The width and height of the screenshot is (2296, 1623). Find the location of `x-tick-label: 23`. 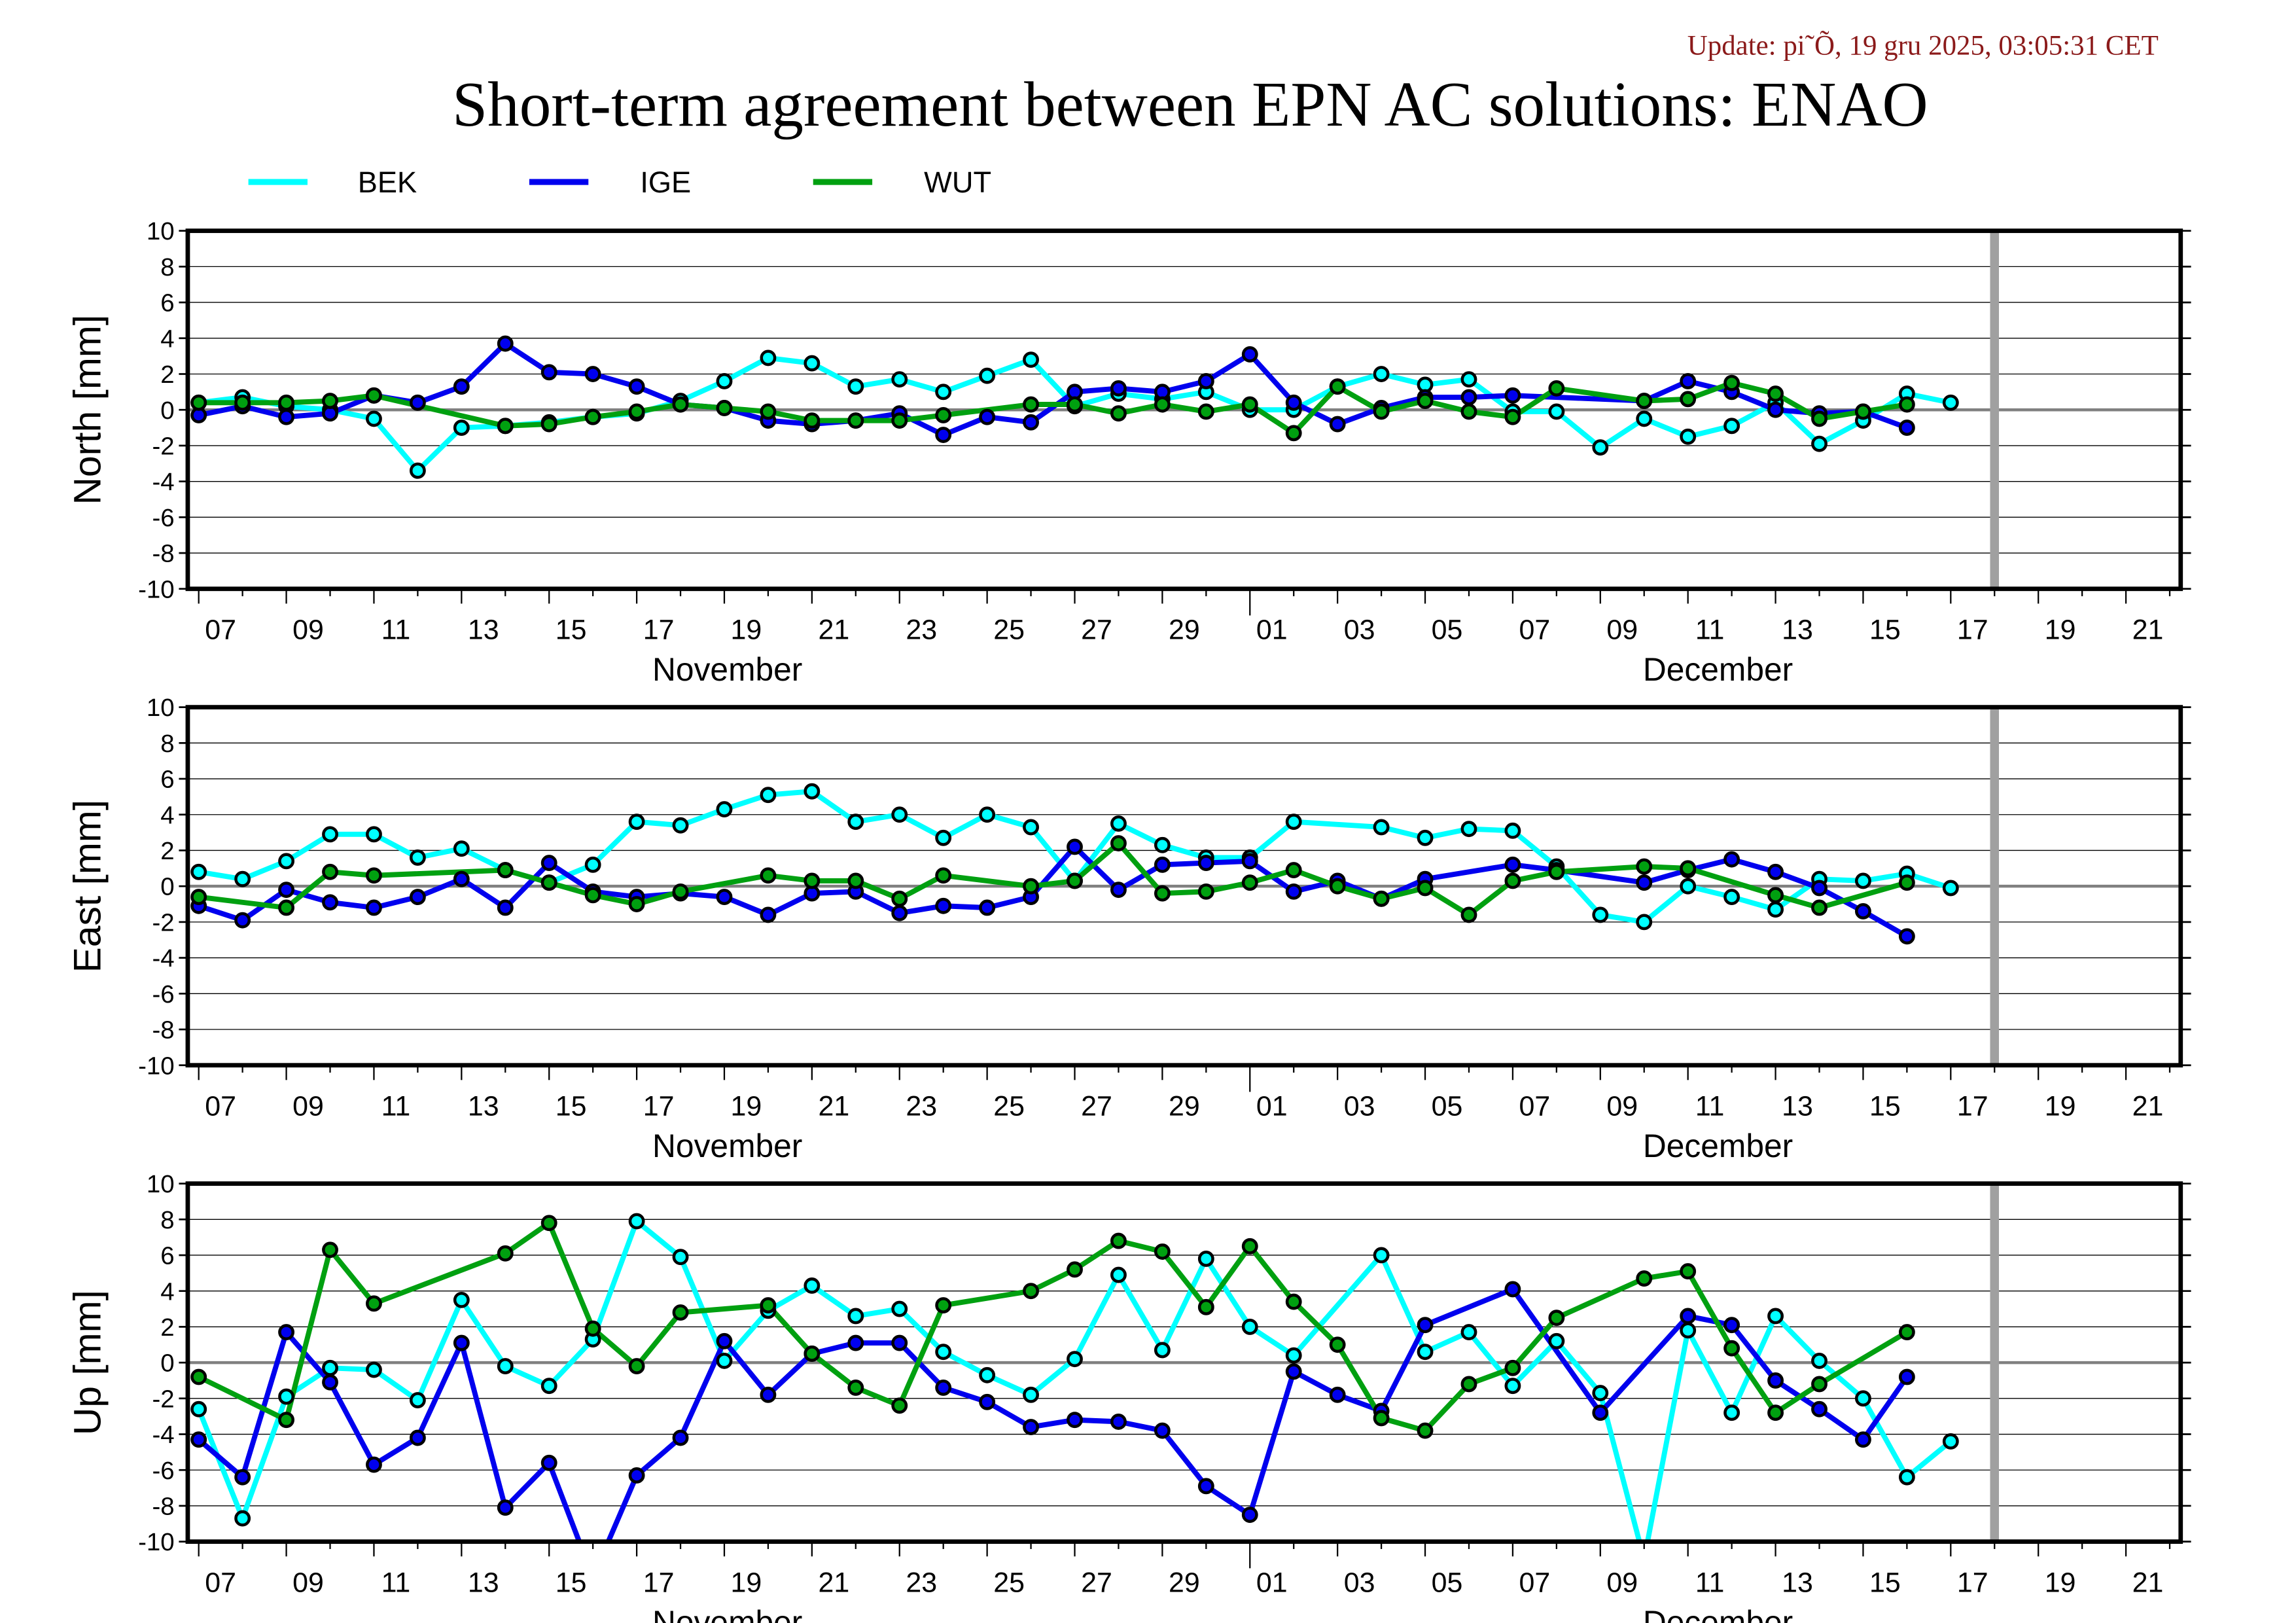

x-tick-label: 23 is located at coordinates (921, 630).